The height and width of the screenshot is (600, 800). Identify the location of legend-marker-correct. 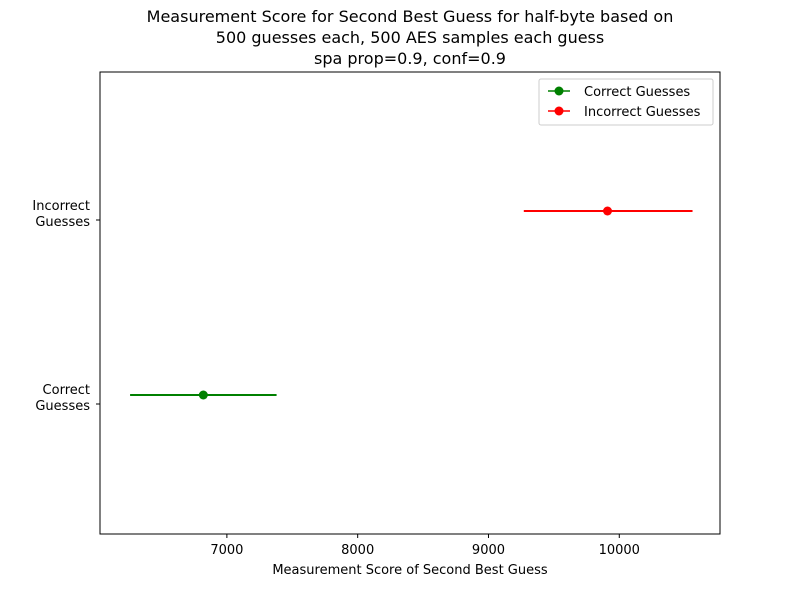
(559, 91).